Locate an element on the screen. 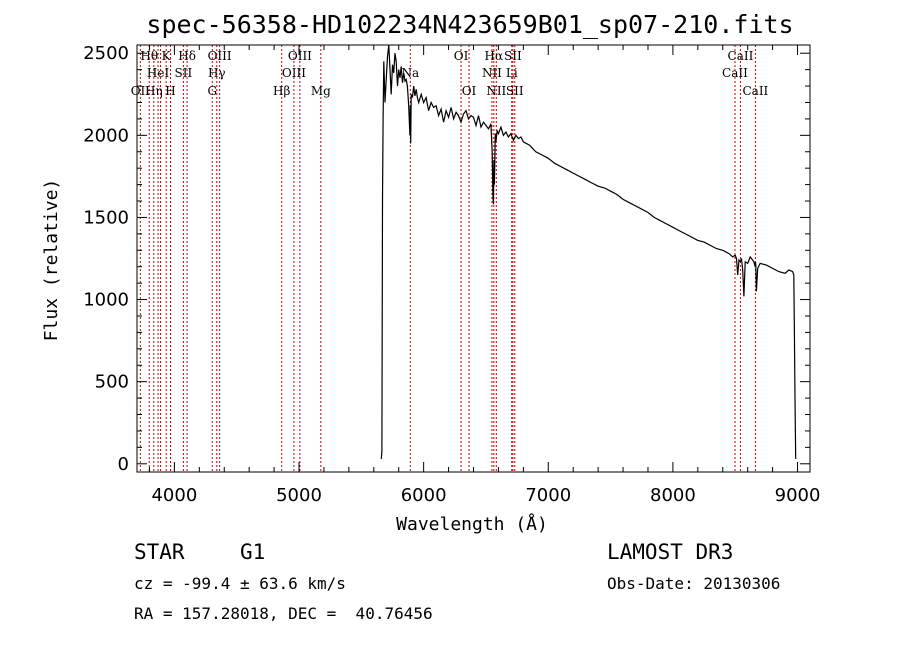 This screenshot has width=900, height=649. x-tick-label: 5000 is located at coordinates (299, 495).